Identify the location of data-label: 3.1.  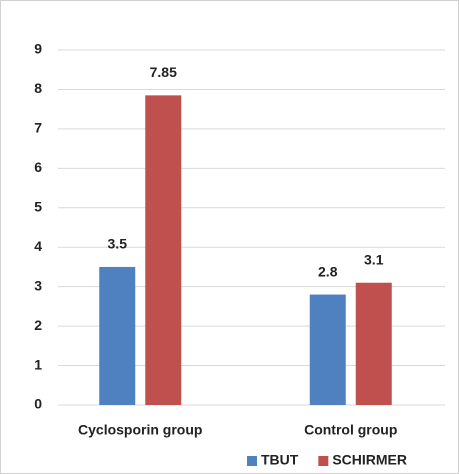
(374, 259).